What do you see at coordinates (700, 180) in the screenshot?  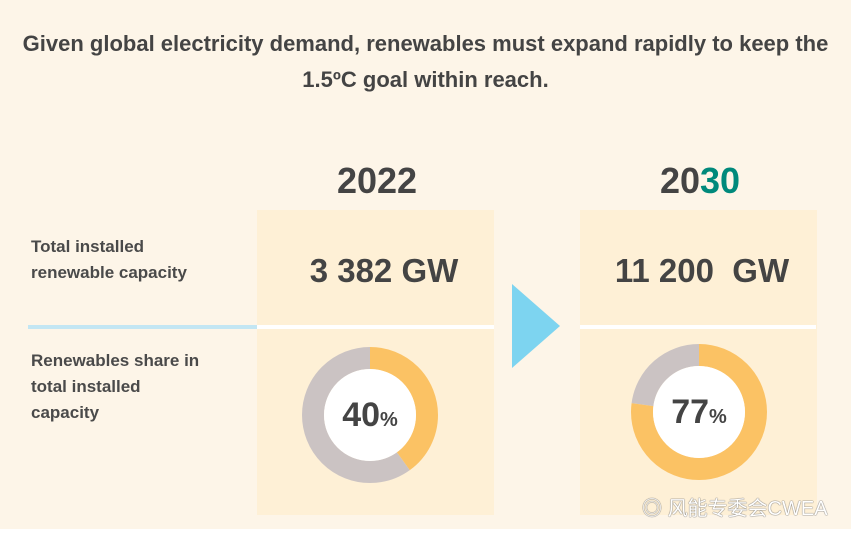 I see `year-2030: 2030` at bounding box center [700, 180].